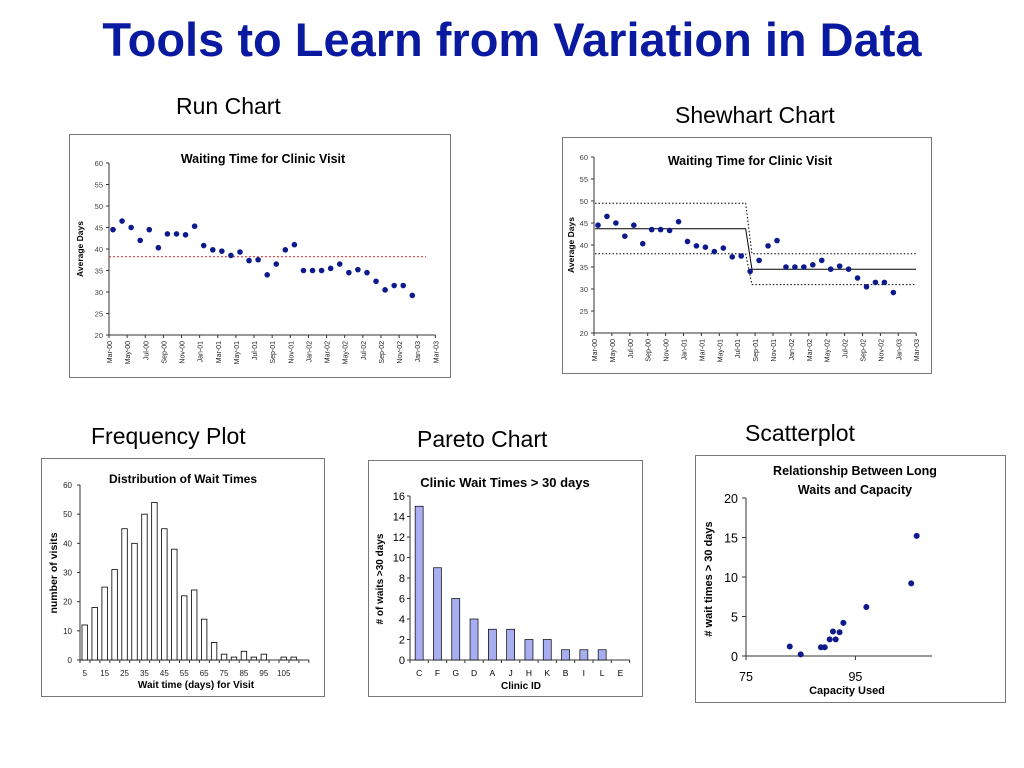 This screenshot has width=1024, height=768. Describe the element at coordinates (584, 333) in the screenshot. I see `shewhart-y-tick-label: 20` at that location.